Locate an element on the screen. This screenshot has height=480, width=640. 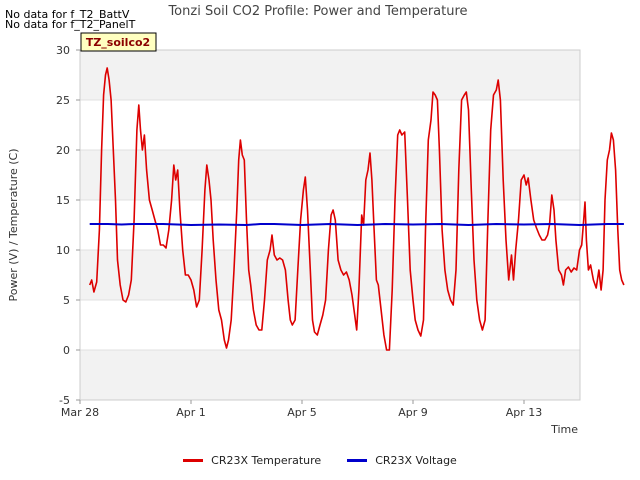
y-tick-label: 25 is located at coordinates (63, 100).